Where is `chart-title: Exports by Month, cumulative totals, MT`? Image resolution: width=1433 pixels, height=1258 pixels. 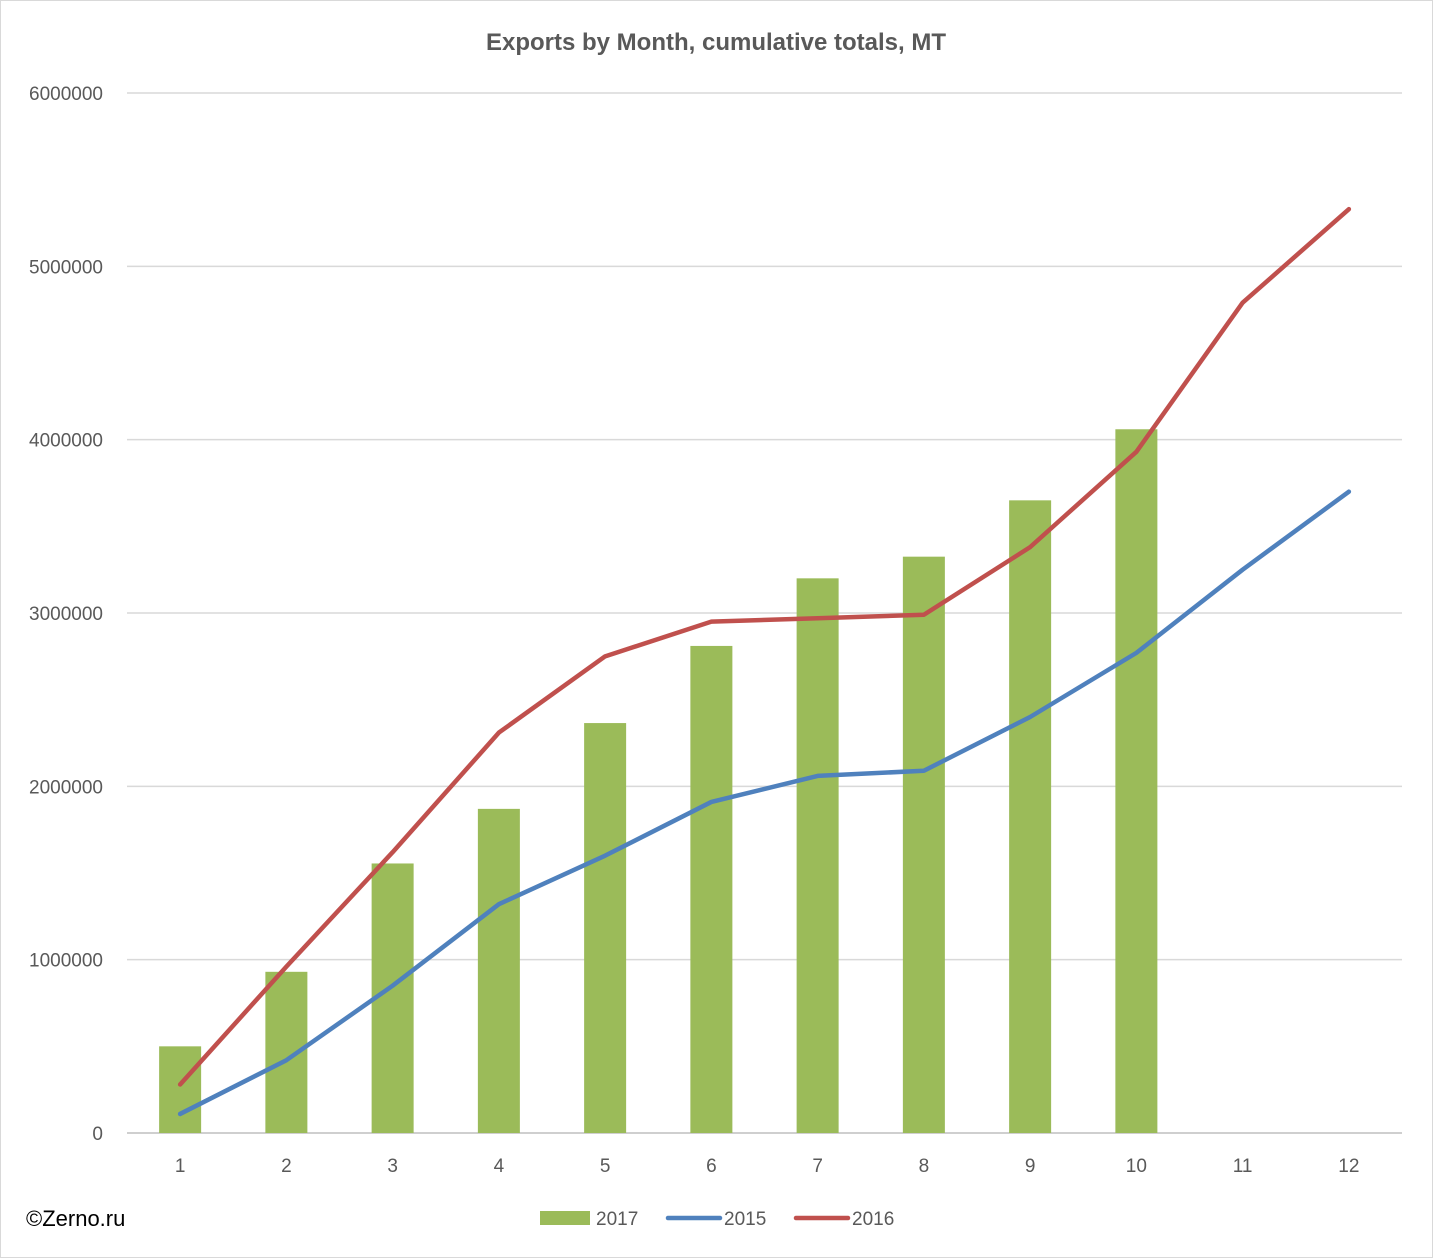 chart-title: Exports by Month, cumulative totals, MT is located at coordinates (716, 42).